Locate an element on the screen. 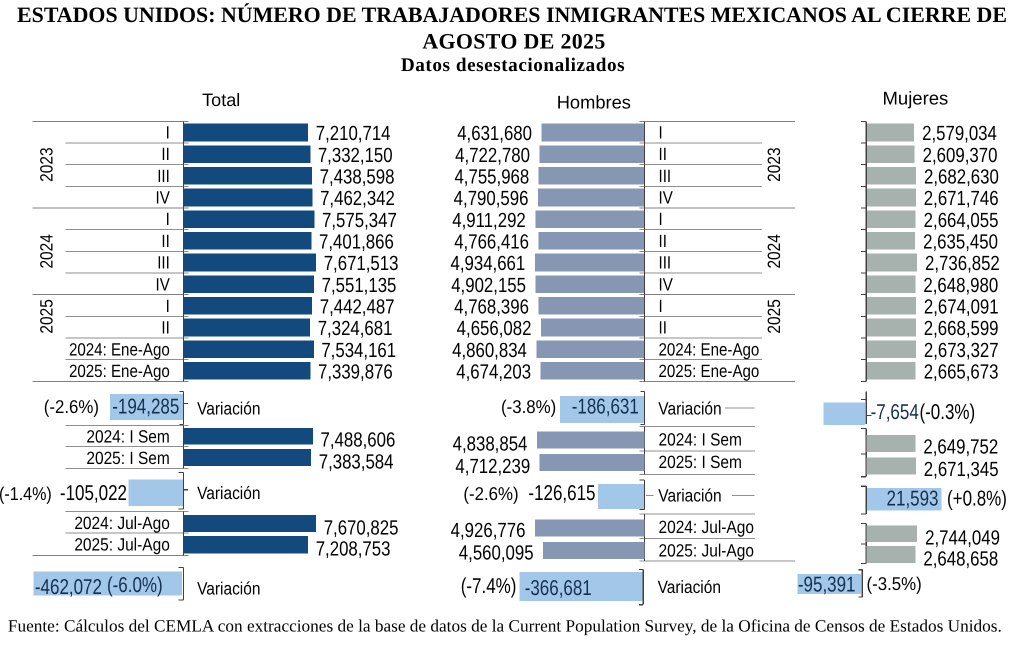 Image resolution: width=1024 pixels, height=647 pixels. svg-text: 4,722,780 is located at coordinates (492, 155).